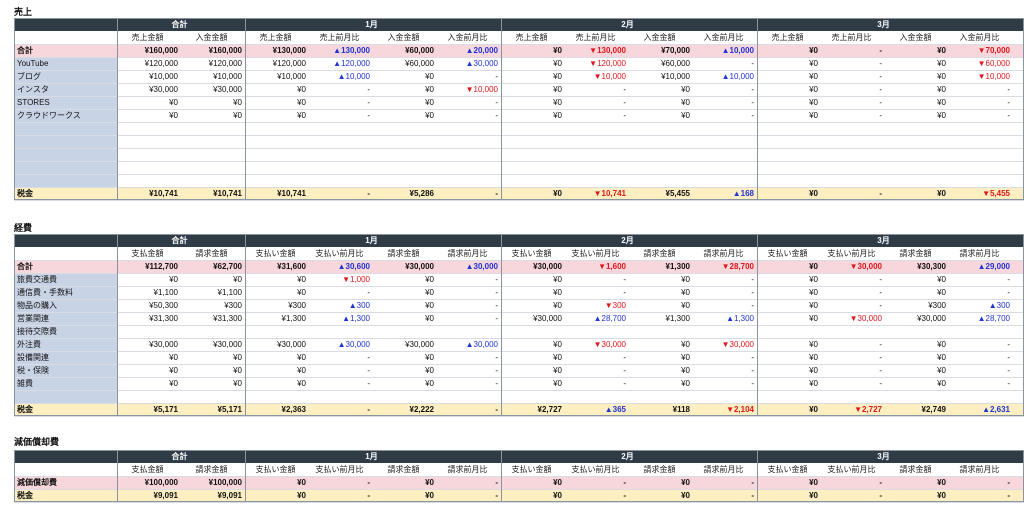 The image size is (1024, 513). What do you see at coordinates (740, 409) in the screenshot?
I see `table-cell: ▼2,104` at bounding box center [740, 409].